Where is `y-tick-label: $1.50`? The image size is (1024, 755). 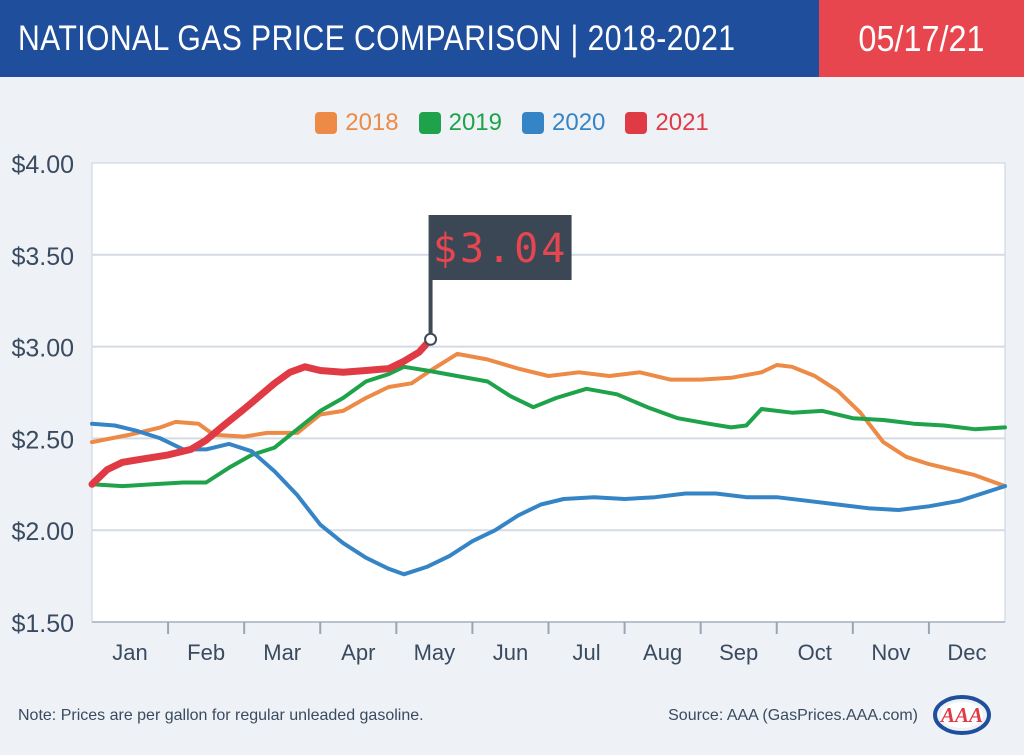
y-tick-label: $1.50 is located at coordinates (42, 624).